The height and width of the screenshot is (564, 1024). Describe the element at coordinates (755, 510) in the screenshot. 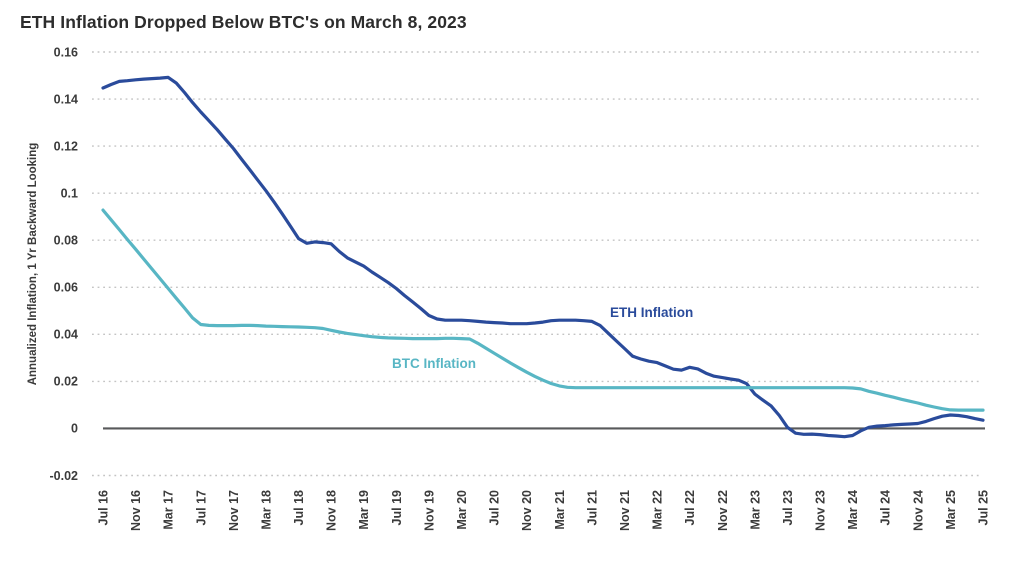

I see `x-tick-label: Mar 23` at that location.